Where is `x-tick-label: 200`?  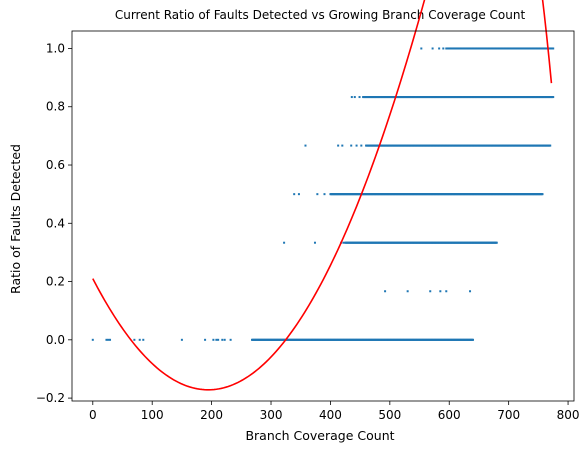
x-tick-label: 200 is located at coordinates (211, 415).